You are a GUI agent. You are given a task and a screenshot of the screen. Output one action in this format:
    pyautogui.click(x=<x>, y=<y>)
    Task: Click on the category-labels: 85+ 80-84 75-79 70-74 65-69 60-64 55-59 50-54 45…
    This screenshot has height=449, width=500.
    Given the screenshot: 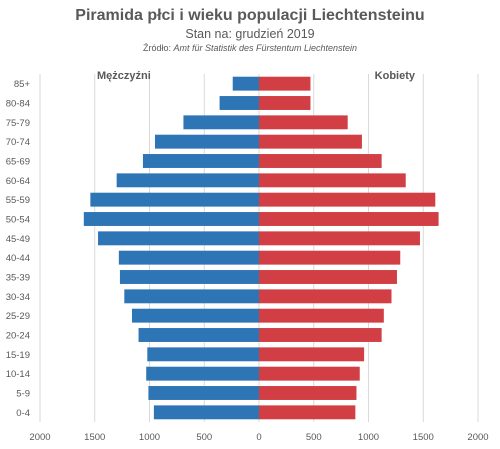 What is the action you would take?
    pyautogui.click(x=18, y=249)
    